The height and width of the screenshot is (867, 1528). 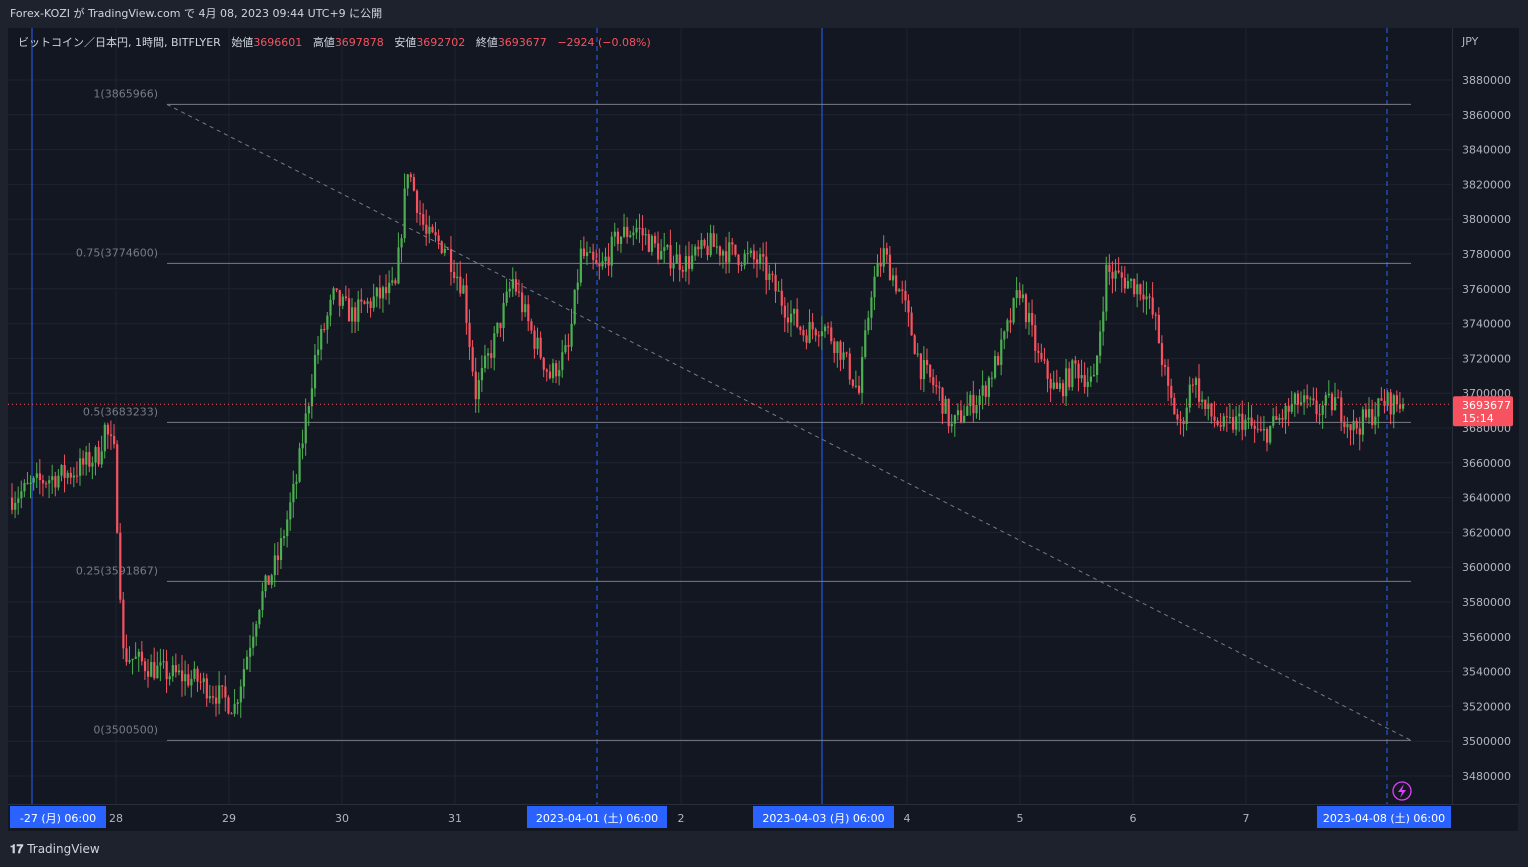 I want to click on price-tick-label: 3640000, so click(x=1486, y=498).